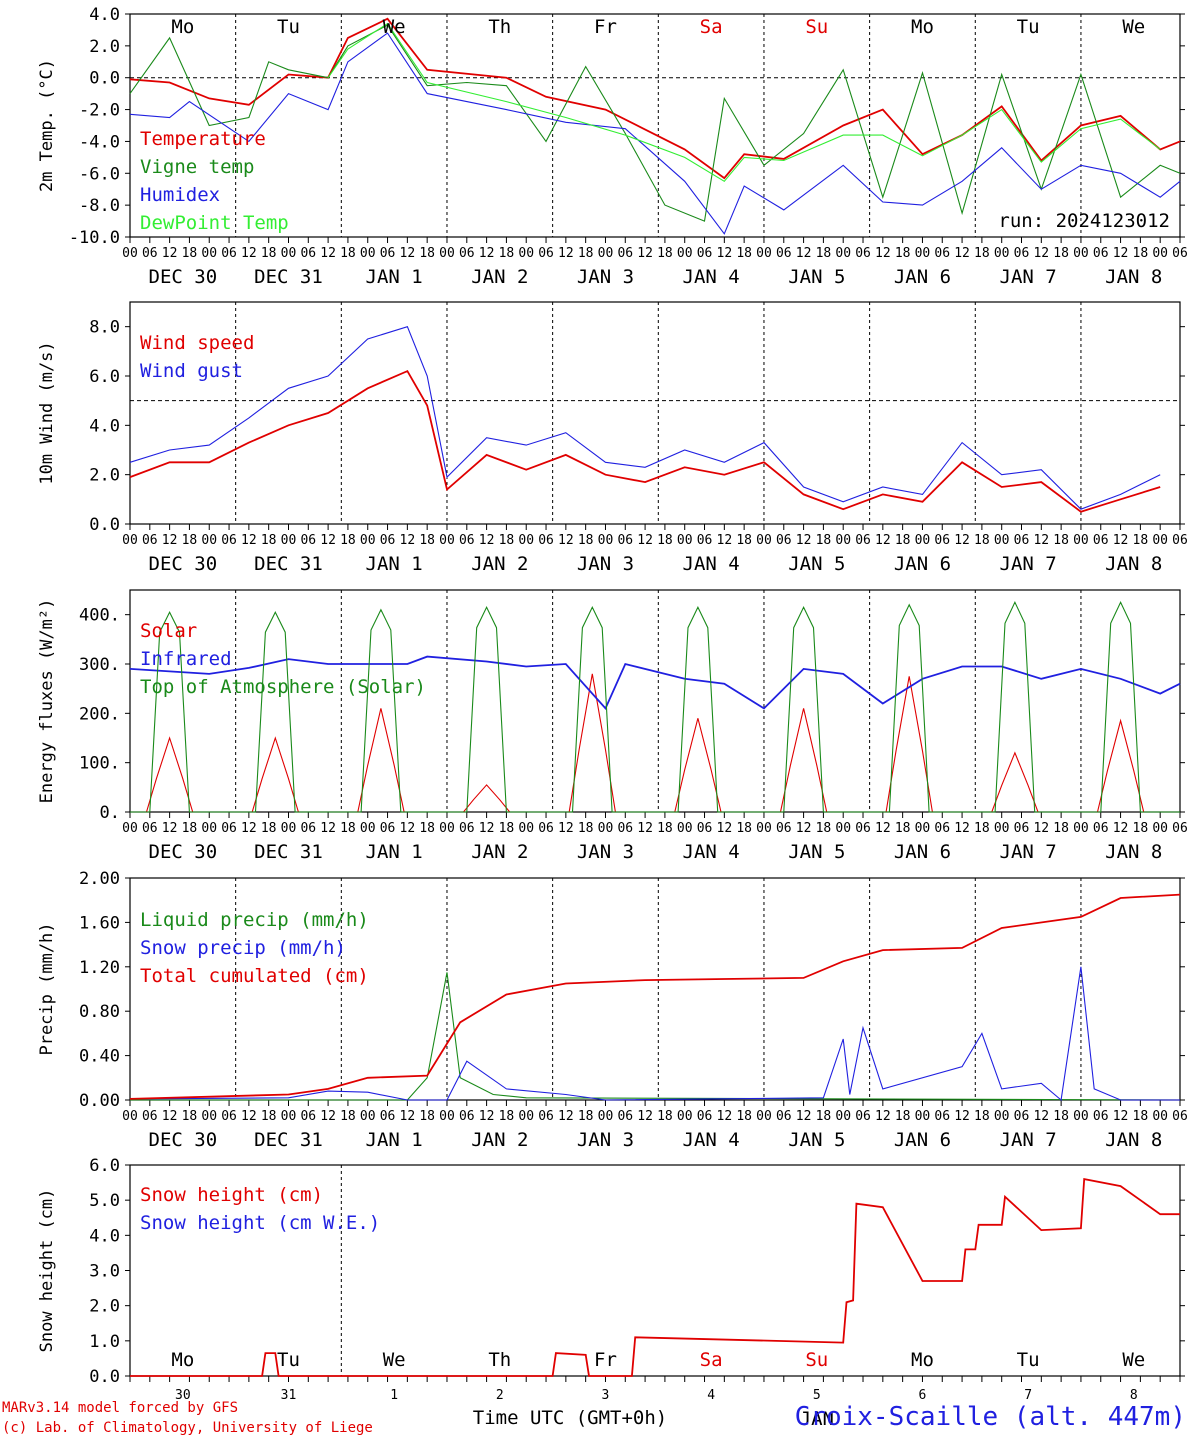 This screenshot has height=1440, width=1194. I want to click on y-tick-label: 1.0, so click(104, 1342).